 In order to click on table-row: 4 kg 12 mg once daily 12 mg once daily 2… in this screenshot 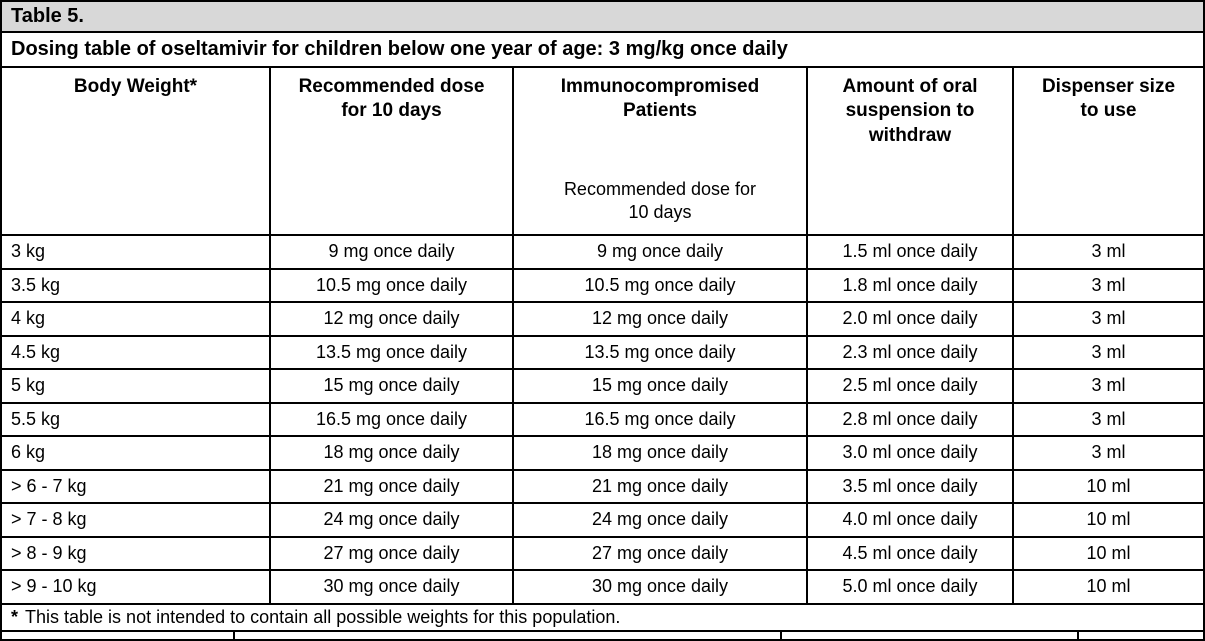, I will do `click(602, 320)`.